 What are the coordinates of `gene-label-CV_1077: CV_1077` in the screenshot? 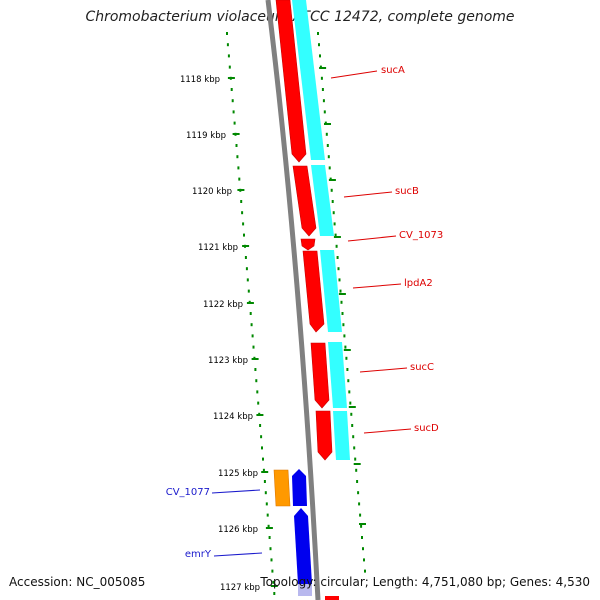 It's located at (188, 492).